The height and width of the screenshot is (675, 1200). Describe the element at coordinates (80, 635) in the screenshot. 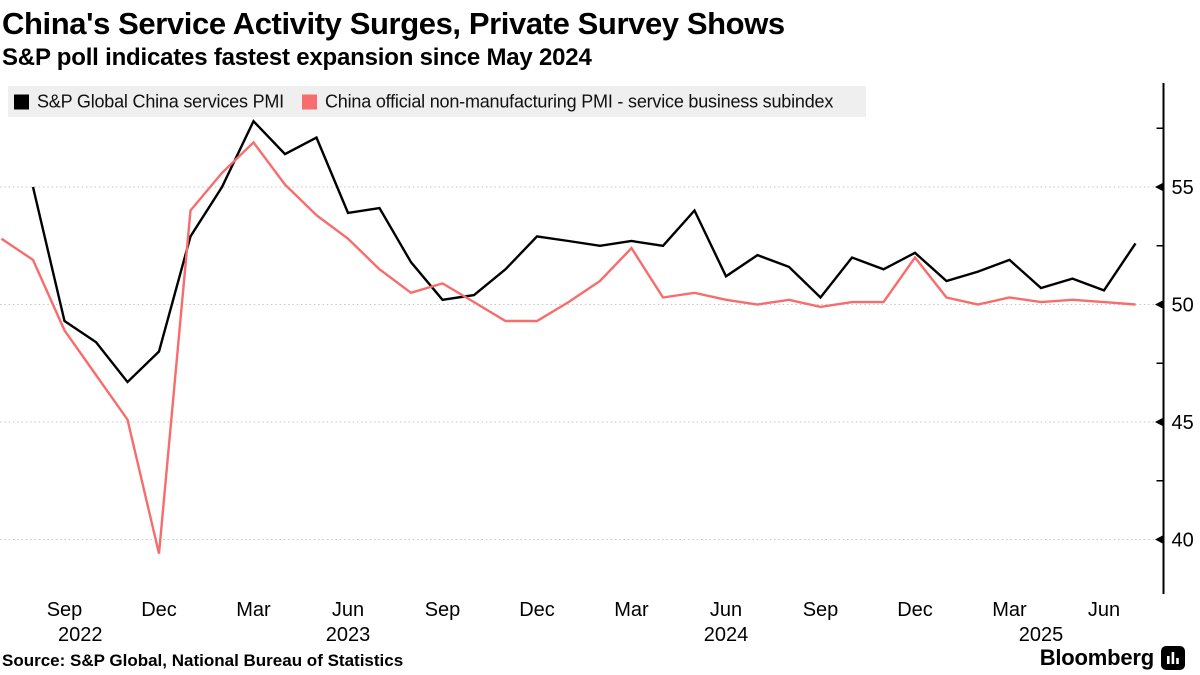

I see `svg-text: 2022` at that location.